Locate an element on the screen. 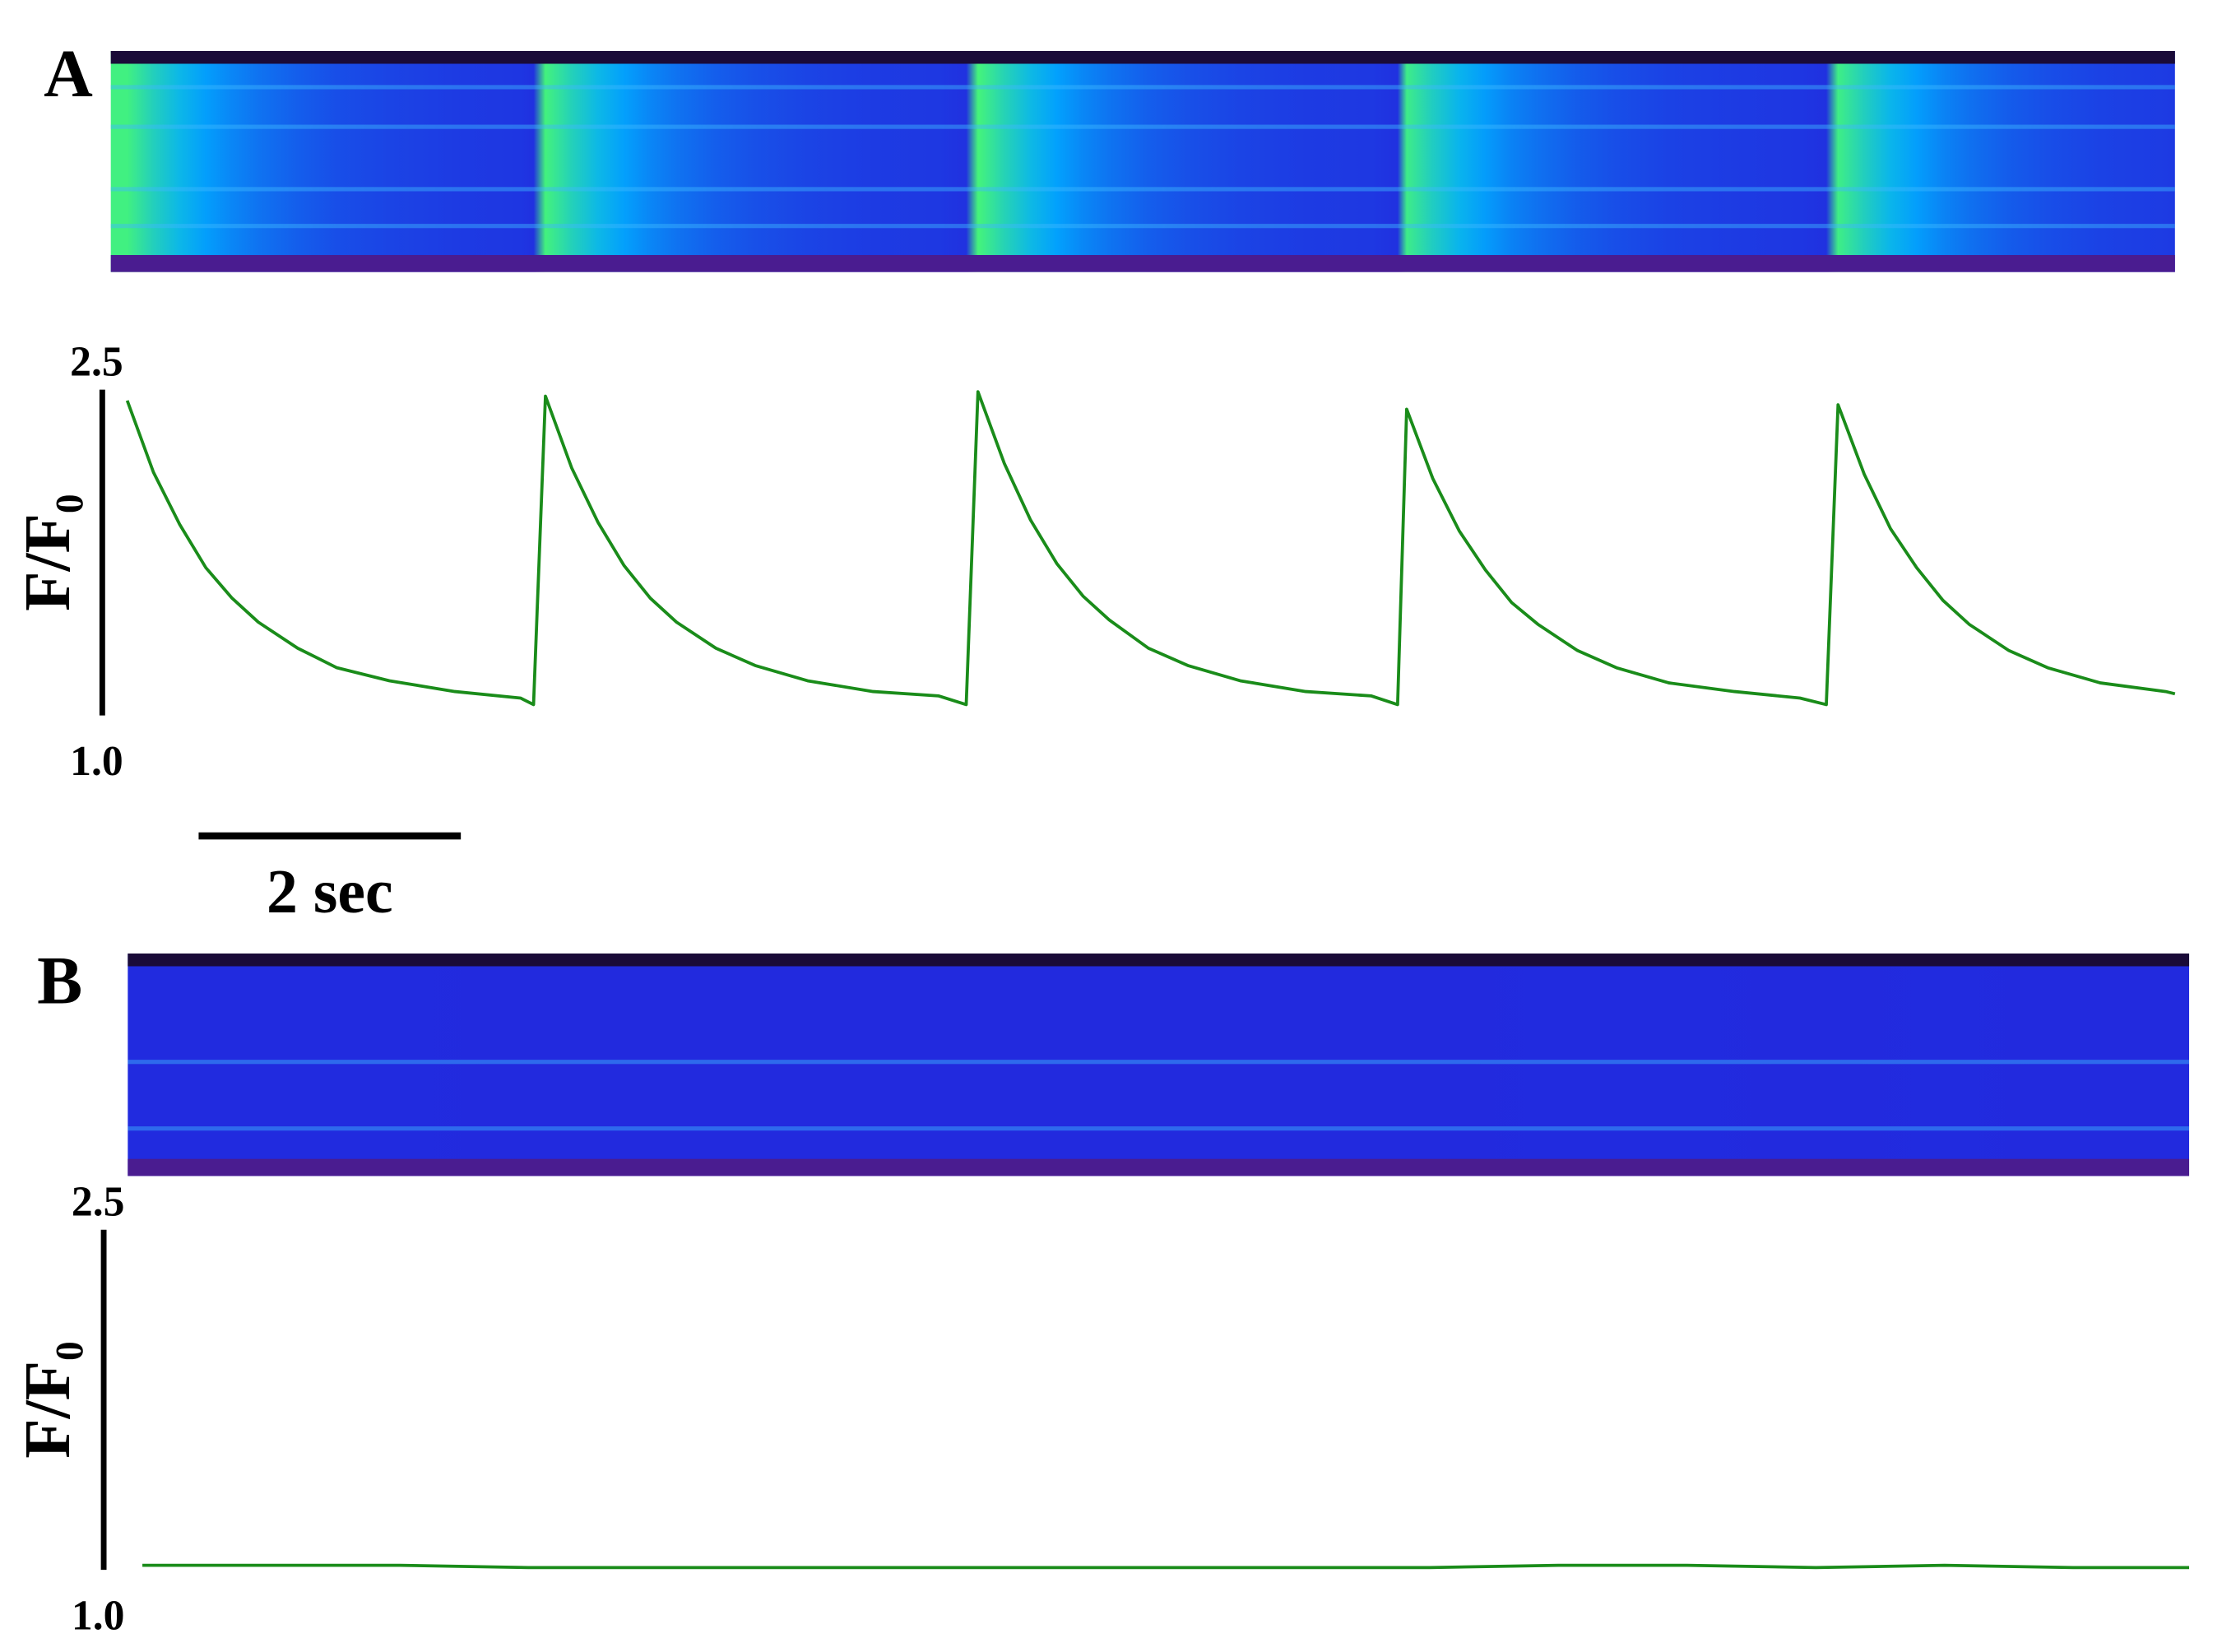  scale-bar-label: 2 sec is located at coordinates (330, 891).